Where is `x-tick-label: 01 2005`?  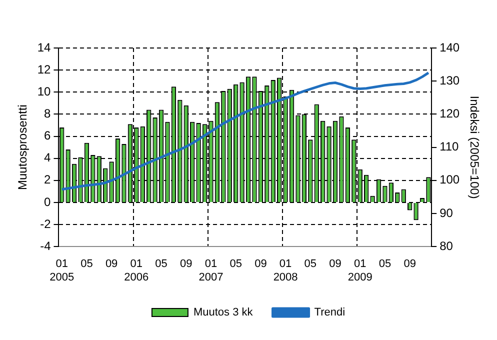 x-tick-label: 01 2005 is located at coordinates (62, 271).